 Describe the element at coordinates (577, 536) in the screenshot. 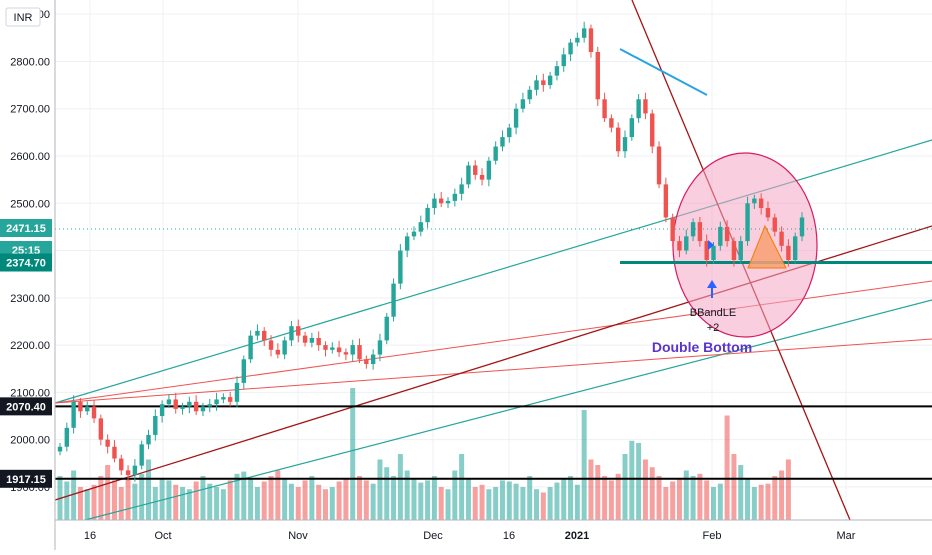

I see `x-tick-label: 2021` at that location.